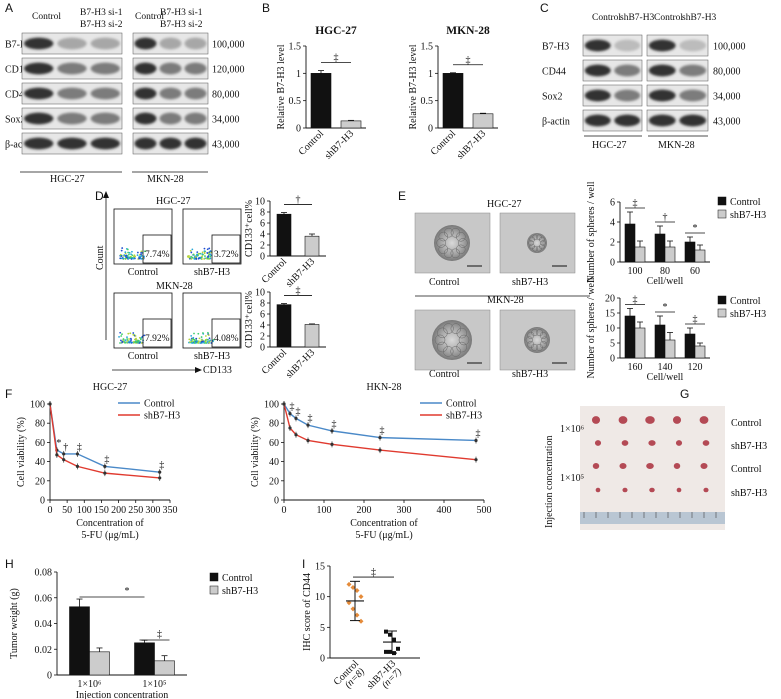 The height and width of the screenshot is (699, 781). What do you see at coordinates (17, 95) in the screenshot?
I see `blot-row-label-2: CD44` at bounding box center [17, 95].